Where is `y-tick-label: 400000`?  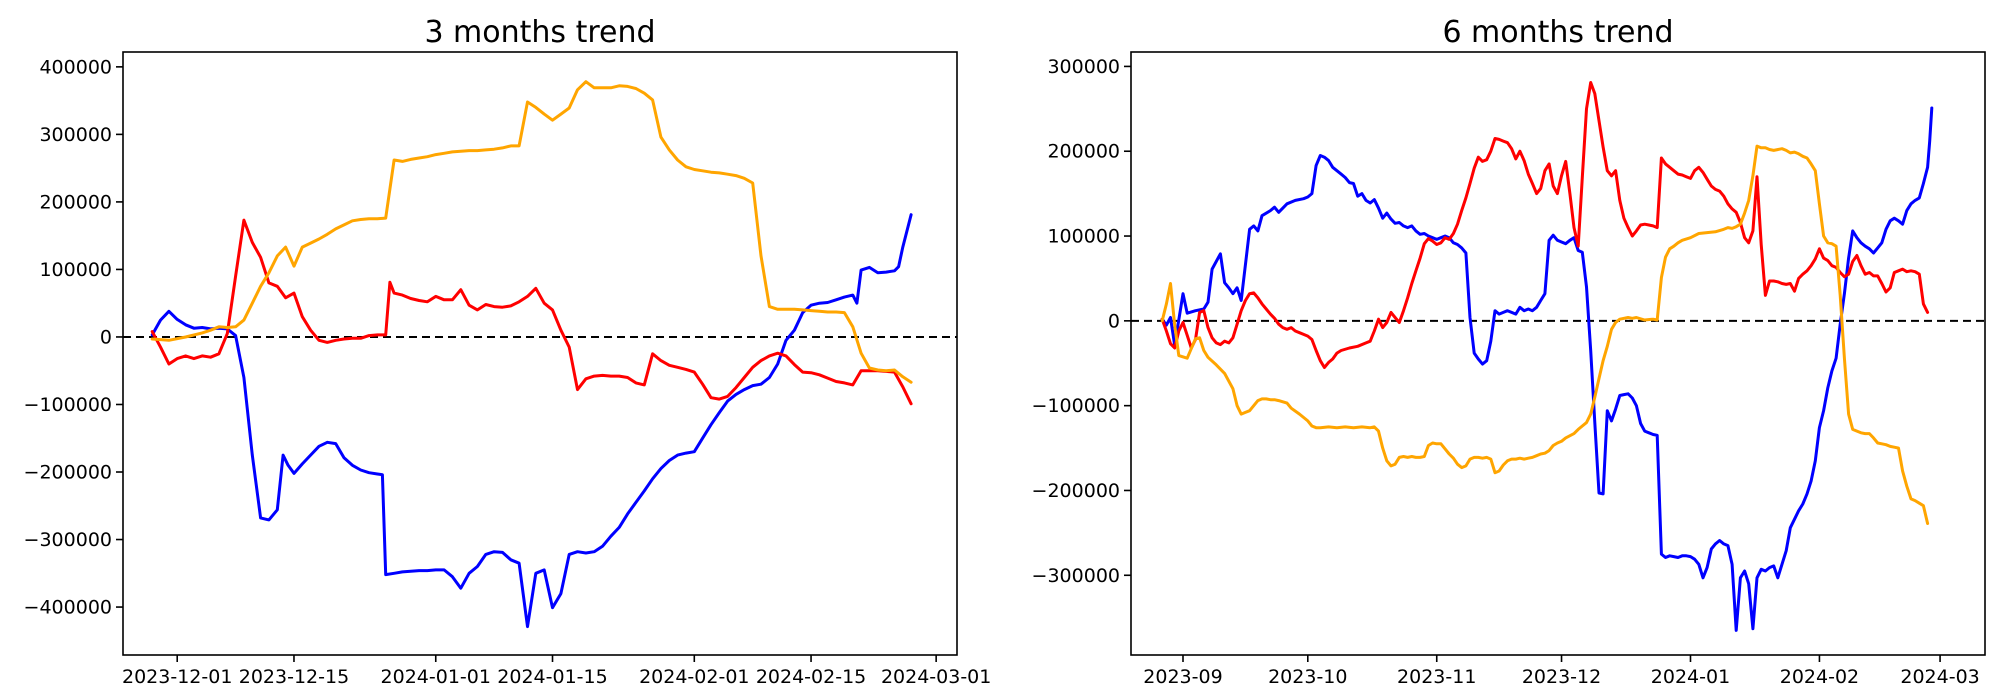 y-tick-label: 400000 is located at coordinates (75, 67).